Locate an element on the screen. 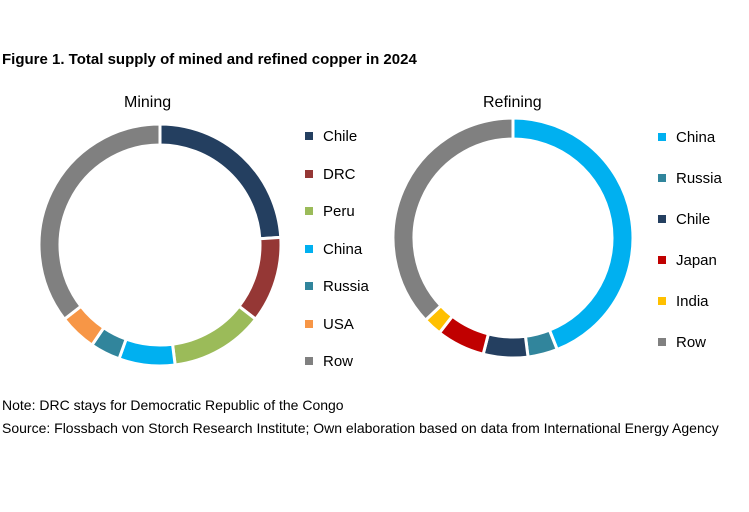  legend-label: Peru is located at coordinates (339, 211).